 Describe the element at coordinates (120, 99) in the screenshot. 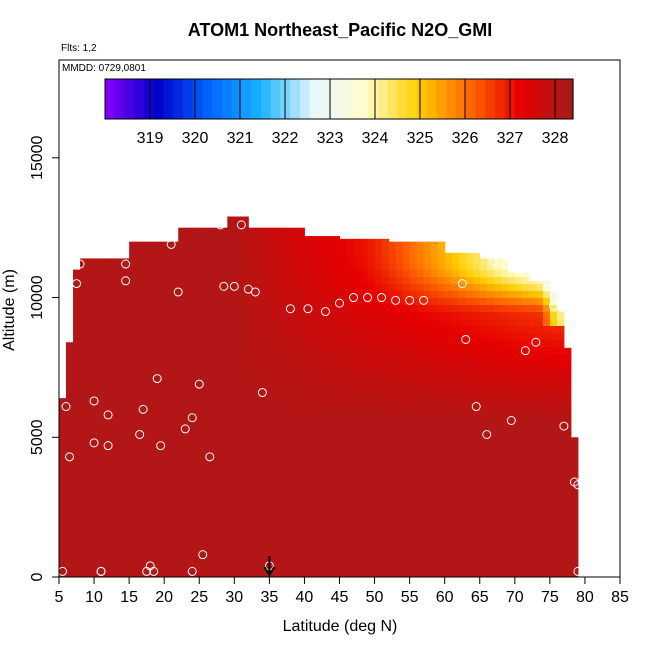

I see `colorbar-cell` at that location.